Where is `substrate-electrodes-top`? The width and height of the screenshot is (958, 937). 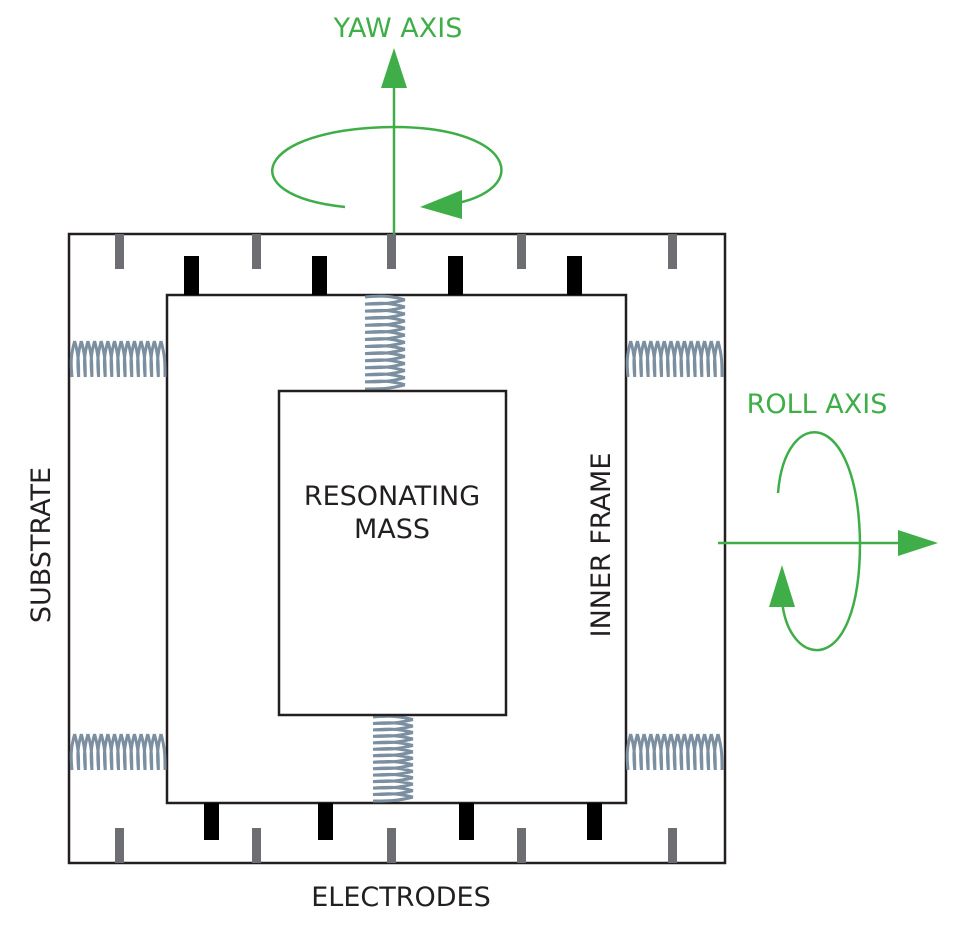 substrate-electrodes-top is located at coordinates (396, 251).